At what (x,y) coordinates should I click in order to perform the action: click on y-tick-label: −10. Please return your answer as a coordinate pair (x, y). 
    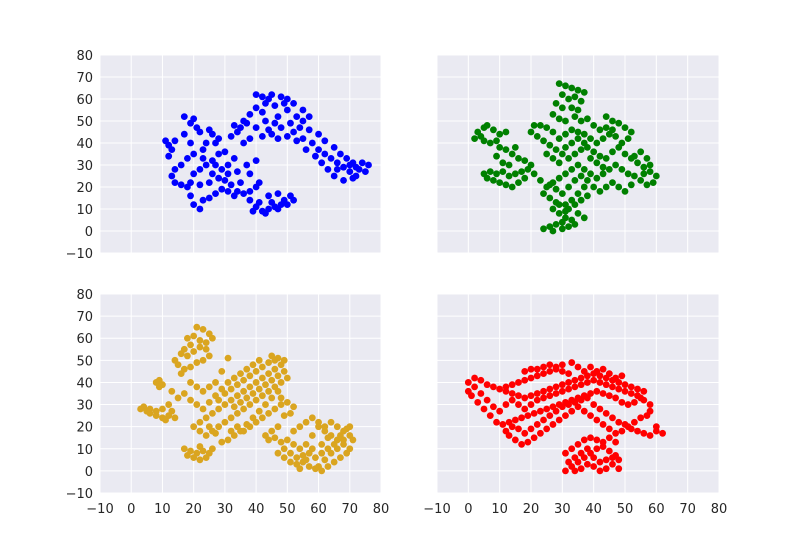
    Looking at the image, I should click on (79, 494).